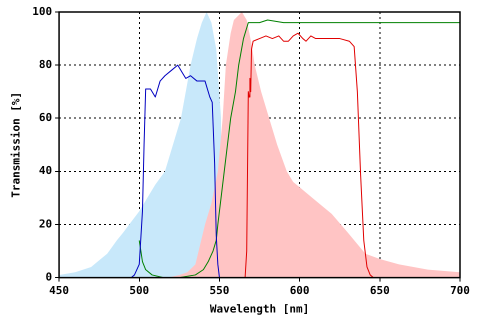 This screenshot has width=480, height=320. I want to click on x-tick-label: 700, so click(460, 291).